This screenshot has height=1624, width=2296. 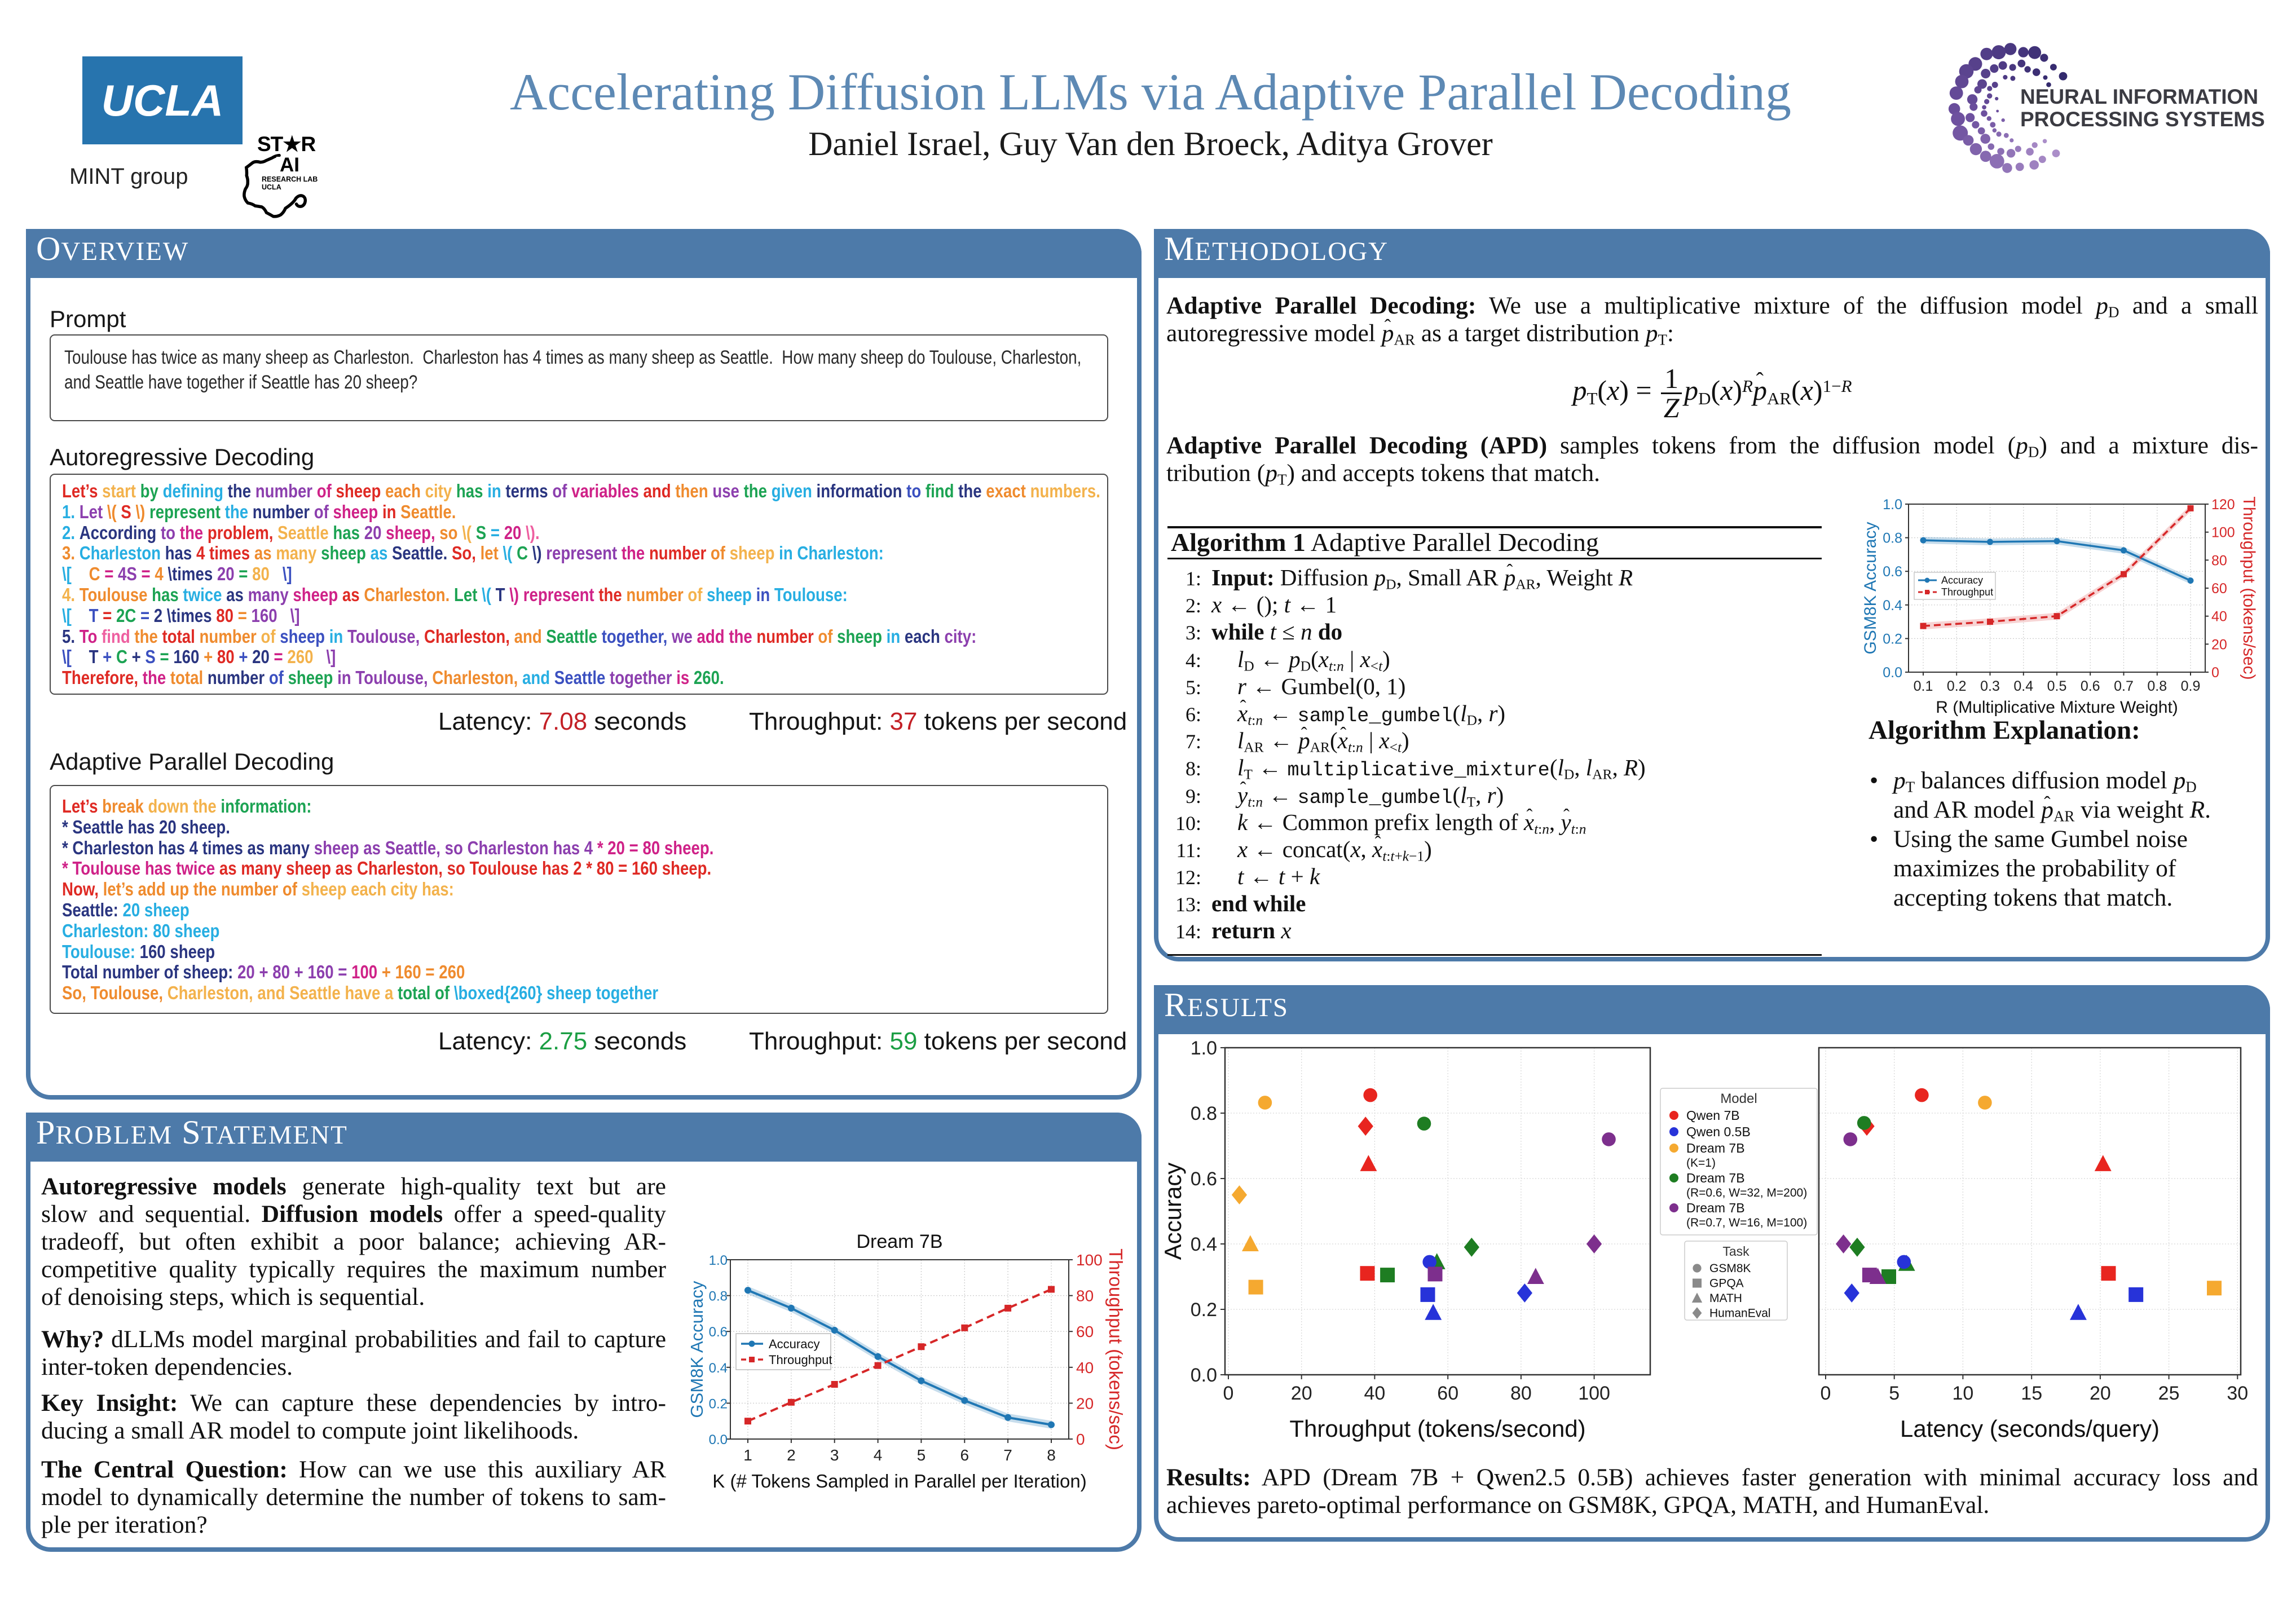 I want to click on svg-text: UCLA, so click(x=271, y=187).